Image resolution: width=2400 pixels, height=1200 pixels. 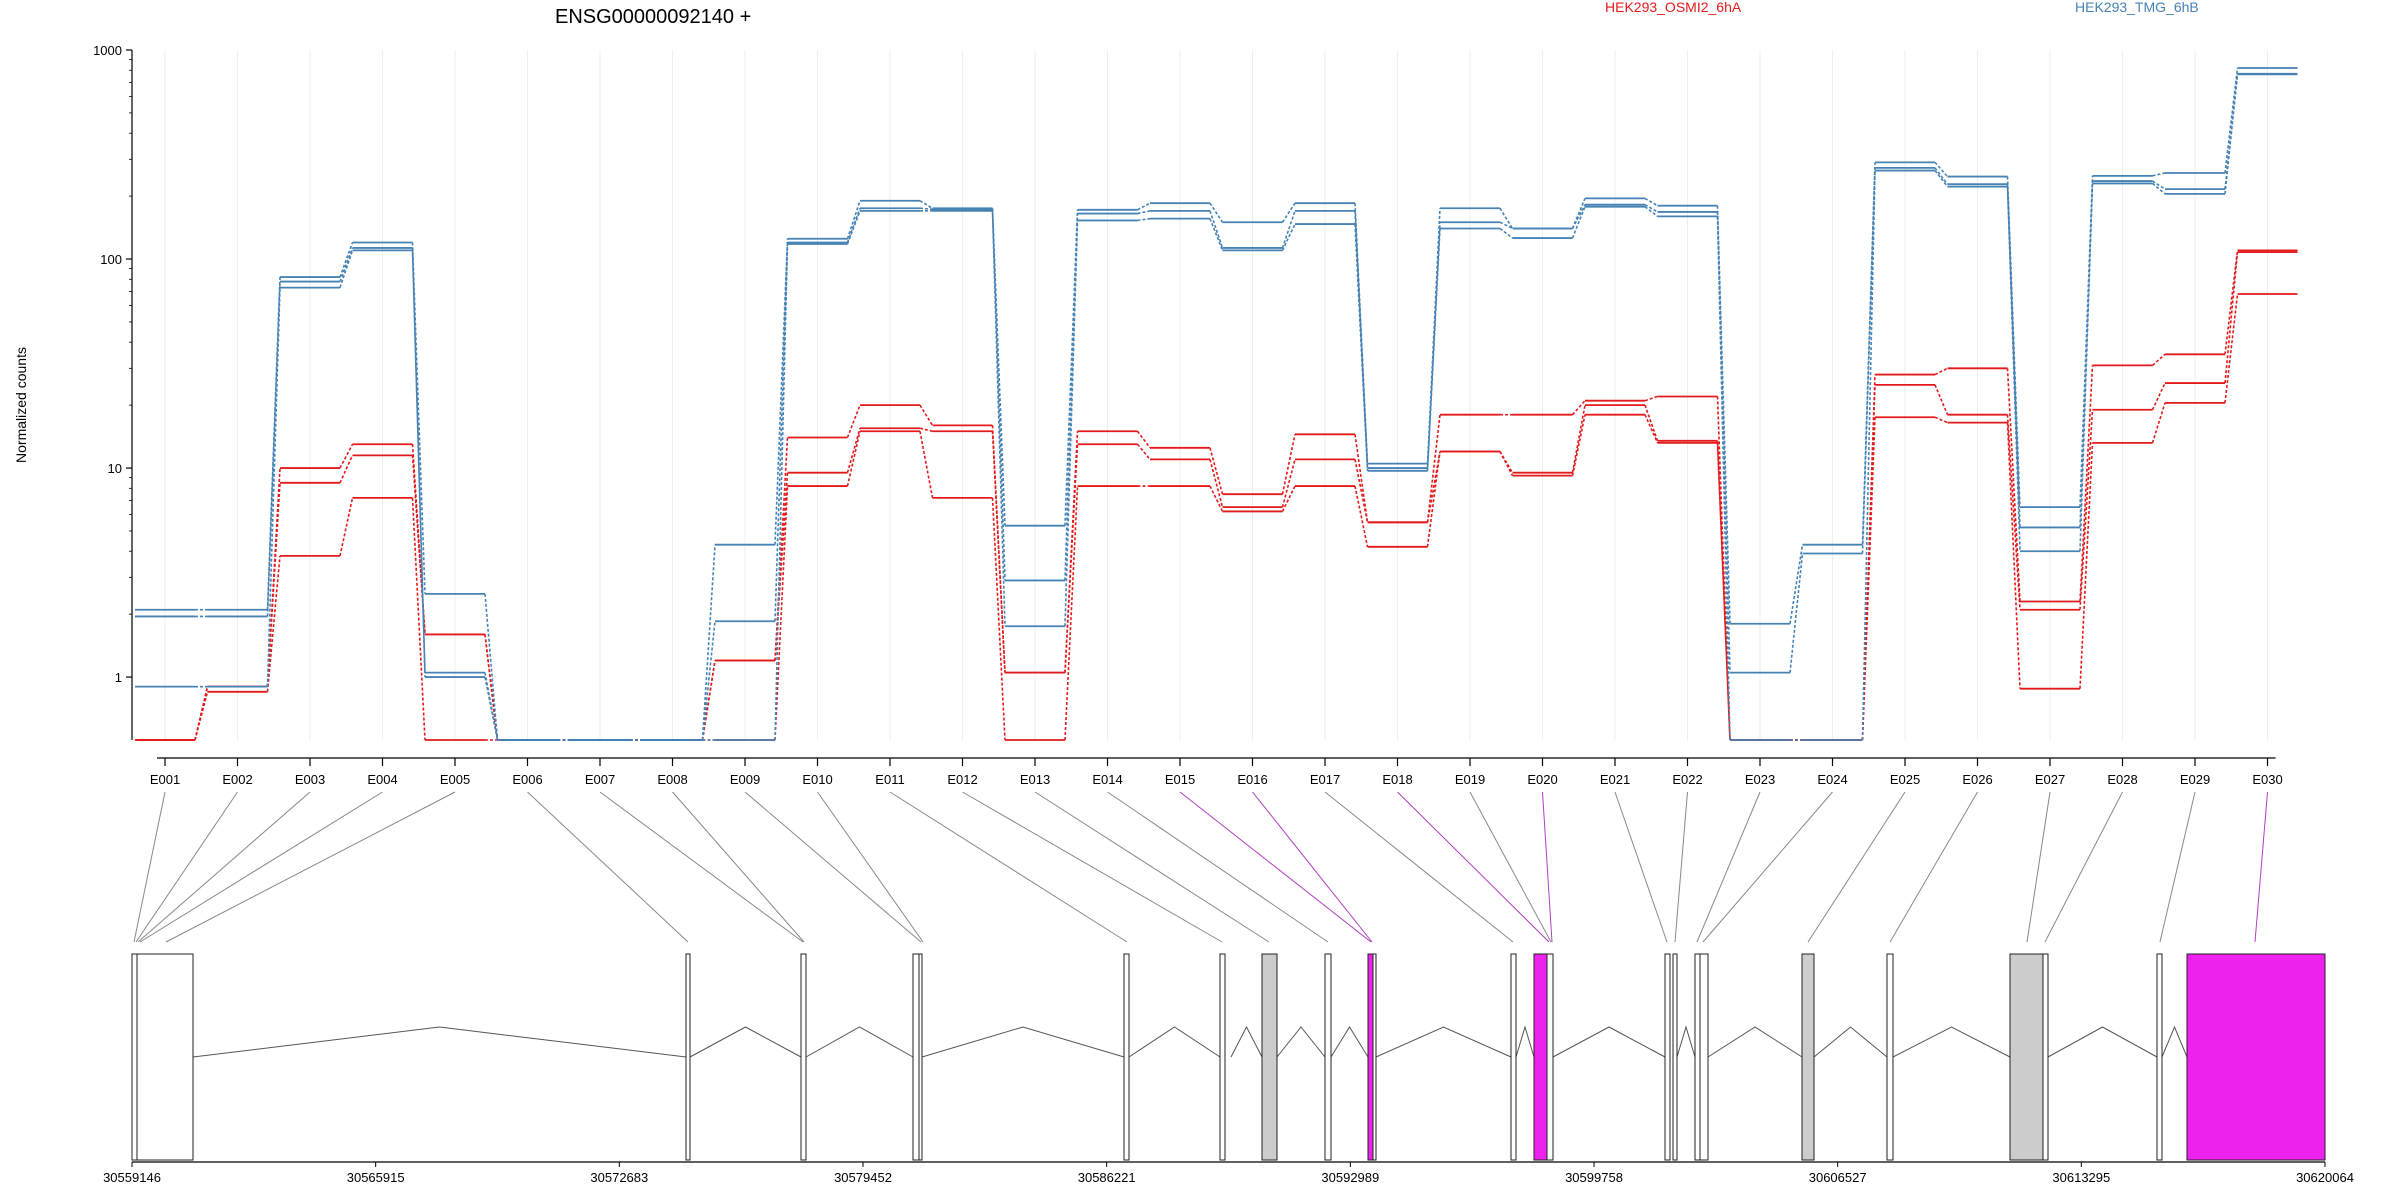 I want to click on exon-tick-label: E026, so click(x=1977, y=779).